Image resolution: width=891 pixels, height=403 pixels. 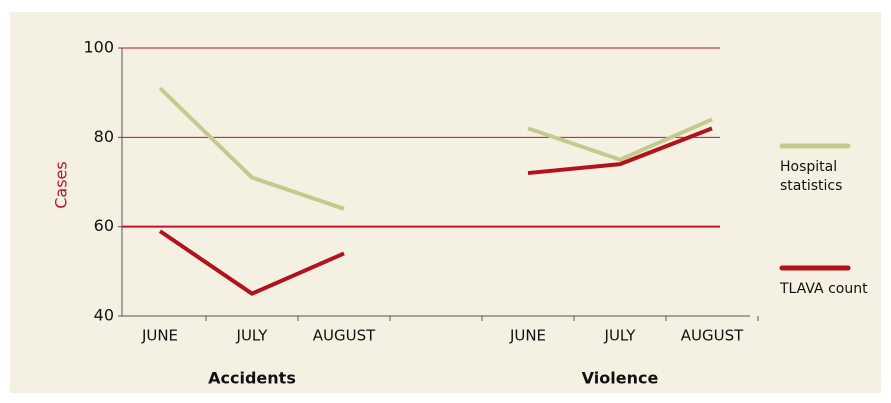 What do you see at coordinates (252, 378) in the screenshot?
I see `group-label: Accidents` at bounding box center [252, 378].